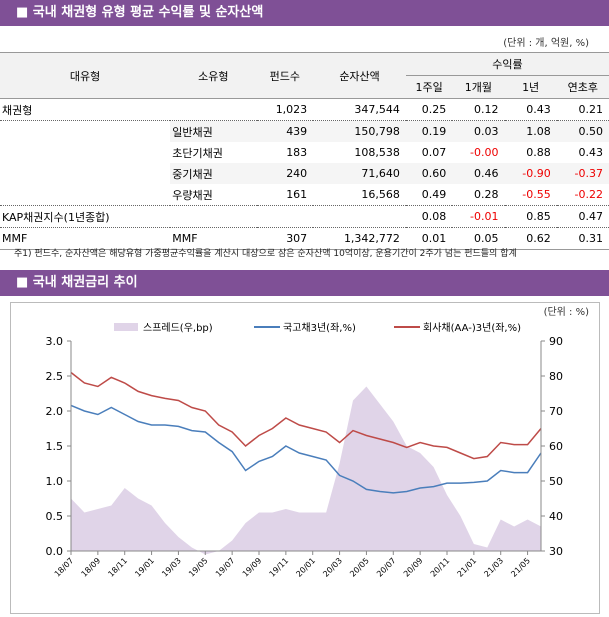  I want to click on cell-m1: -0.01, so click(484, 216).